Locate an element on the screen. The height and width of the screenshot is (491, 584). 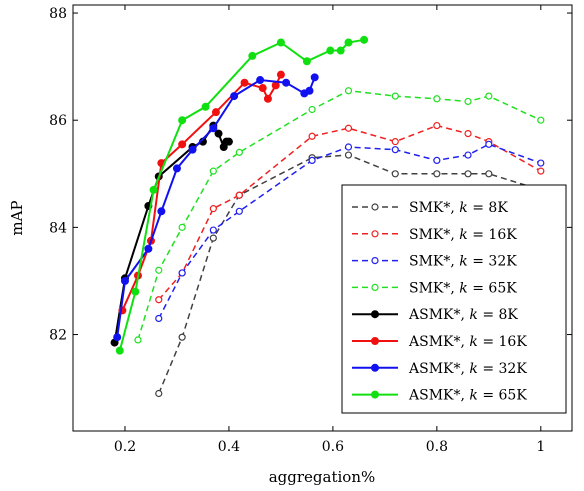
legend-label: SMK*, k = 16K is located at coordinates (463, 235).